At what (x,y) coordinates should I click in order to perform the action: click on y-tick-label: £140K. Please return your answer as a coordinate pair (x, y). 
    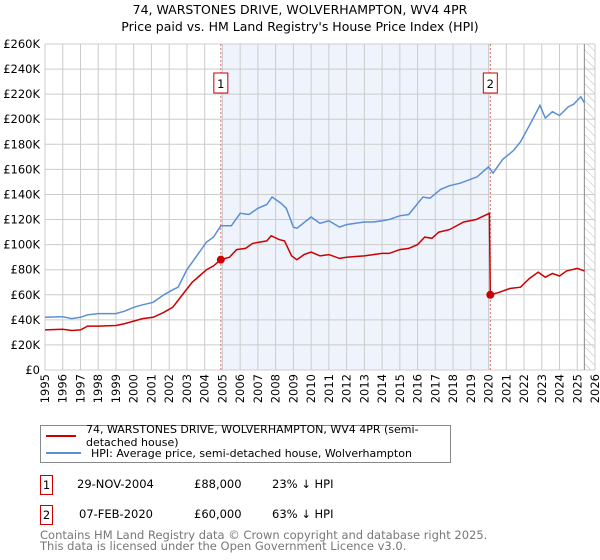
    Looking at the image, I should click on (21, 194).